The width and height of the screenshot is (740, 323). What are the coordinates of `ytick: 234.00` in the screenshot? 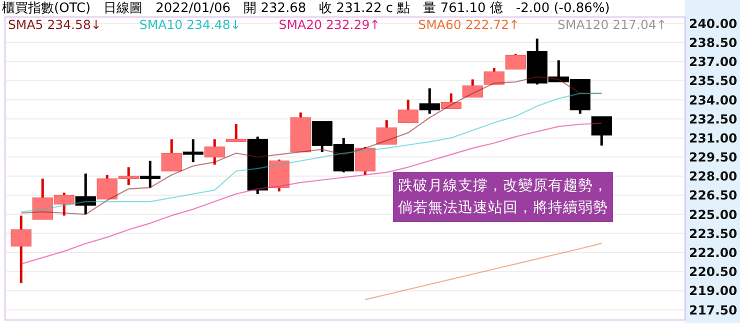 It's located at (713, 100).